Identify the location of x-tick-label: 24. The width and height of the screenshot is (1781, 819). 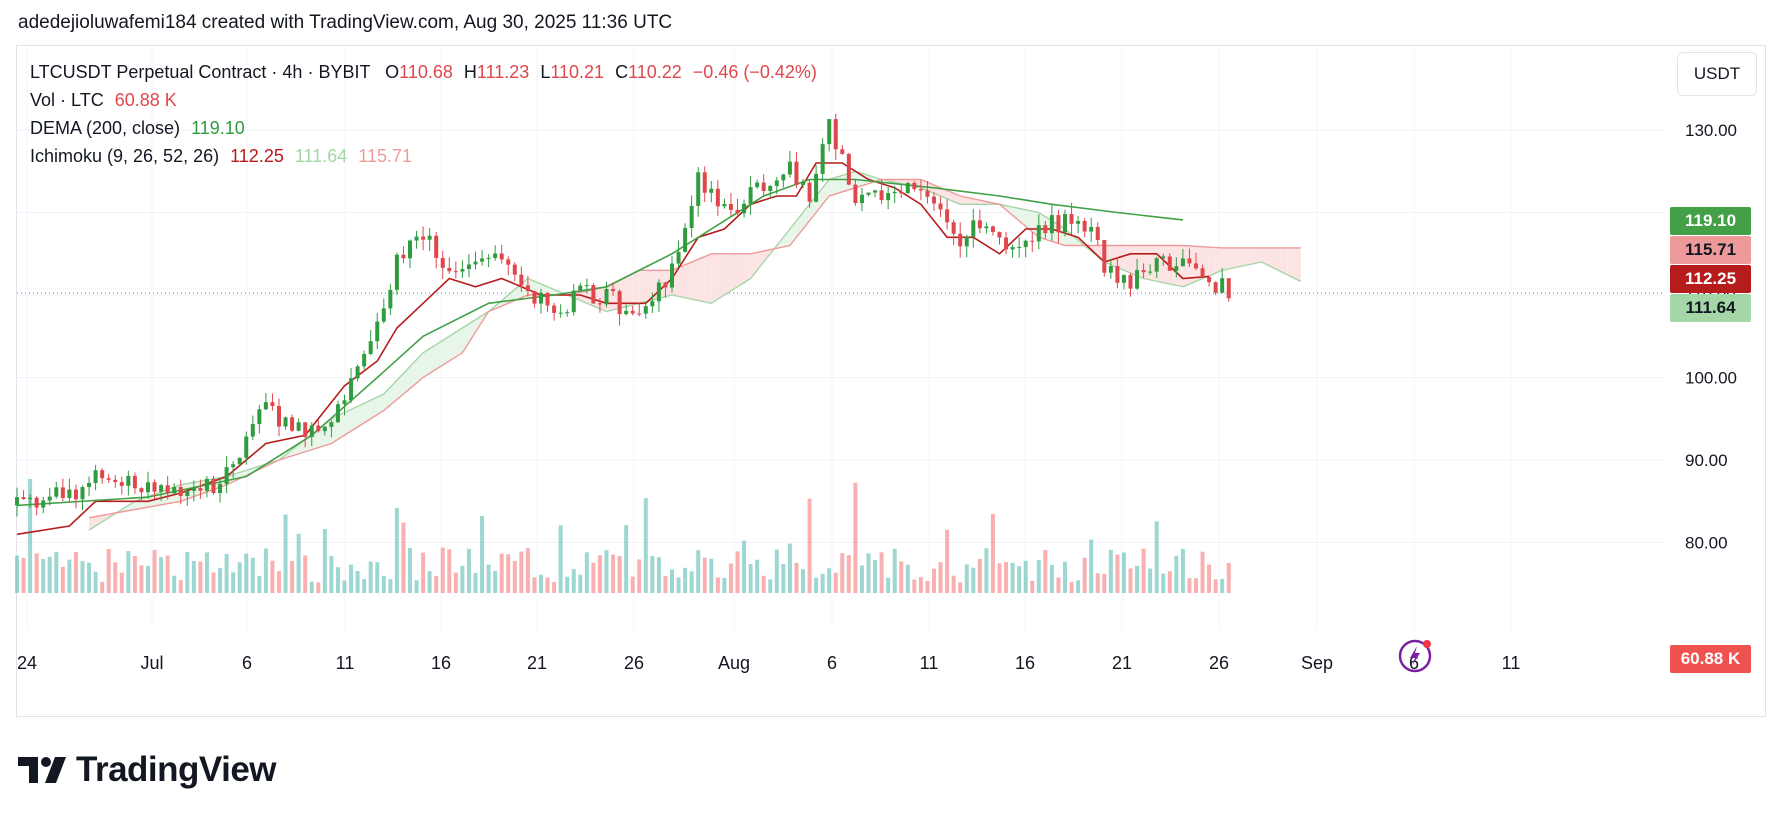
(27, 663).